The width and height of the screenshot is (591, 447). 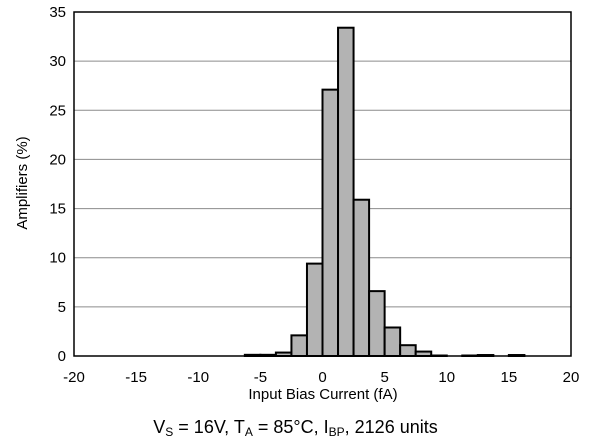 What do you see at coordinates (57, 110) in the screenshot?
I see `y-tick-label: 25` at bounding box center [57, 110].